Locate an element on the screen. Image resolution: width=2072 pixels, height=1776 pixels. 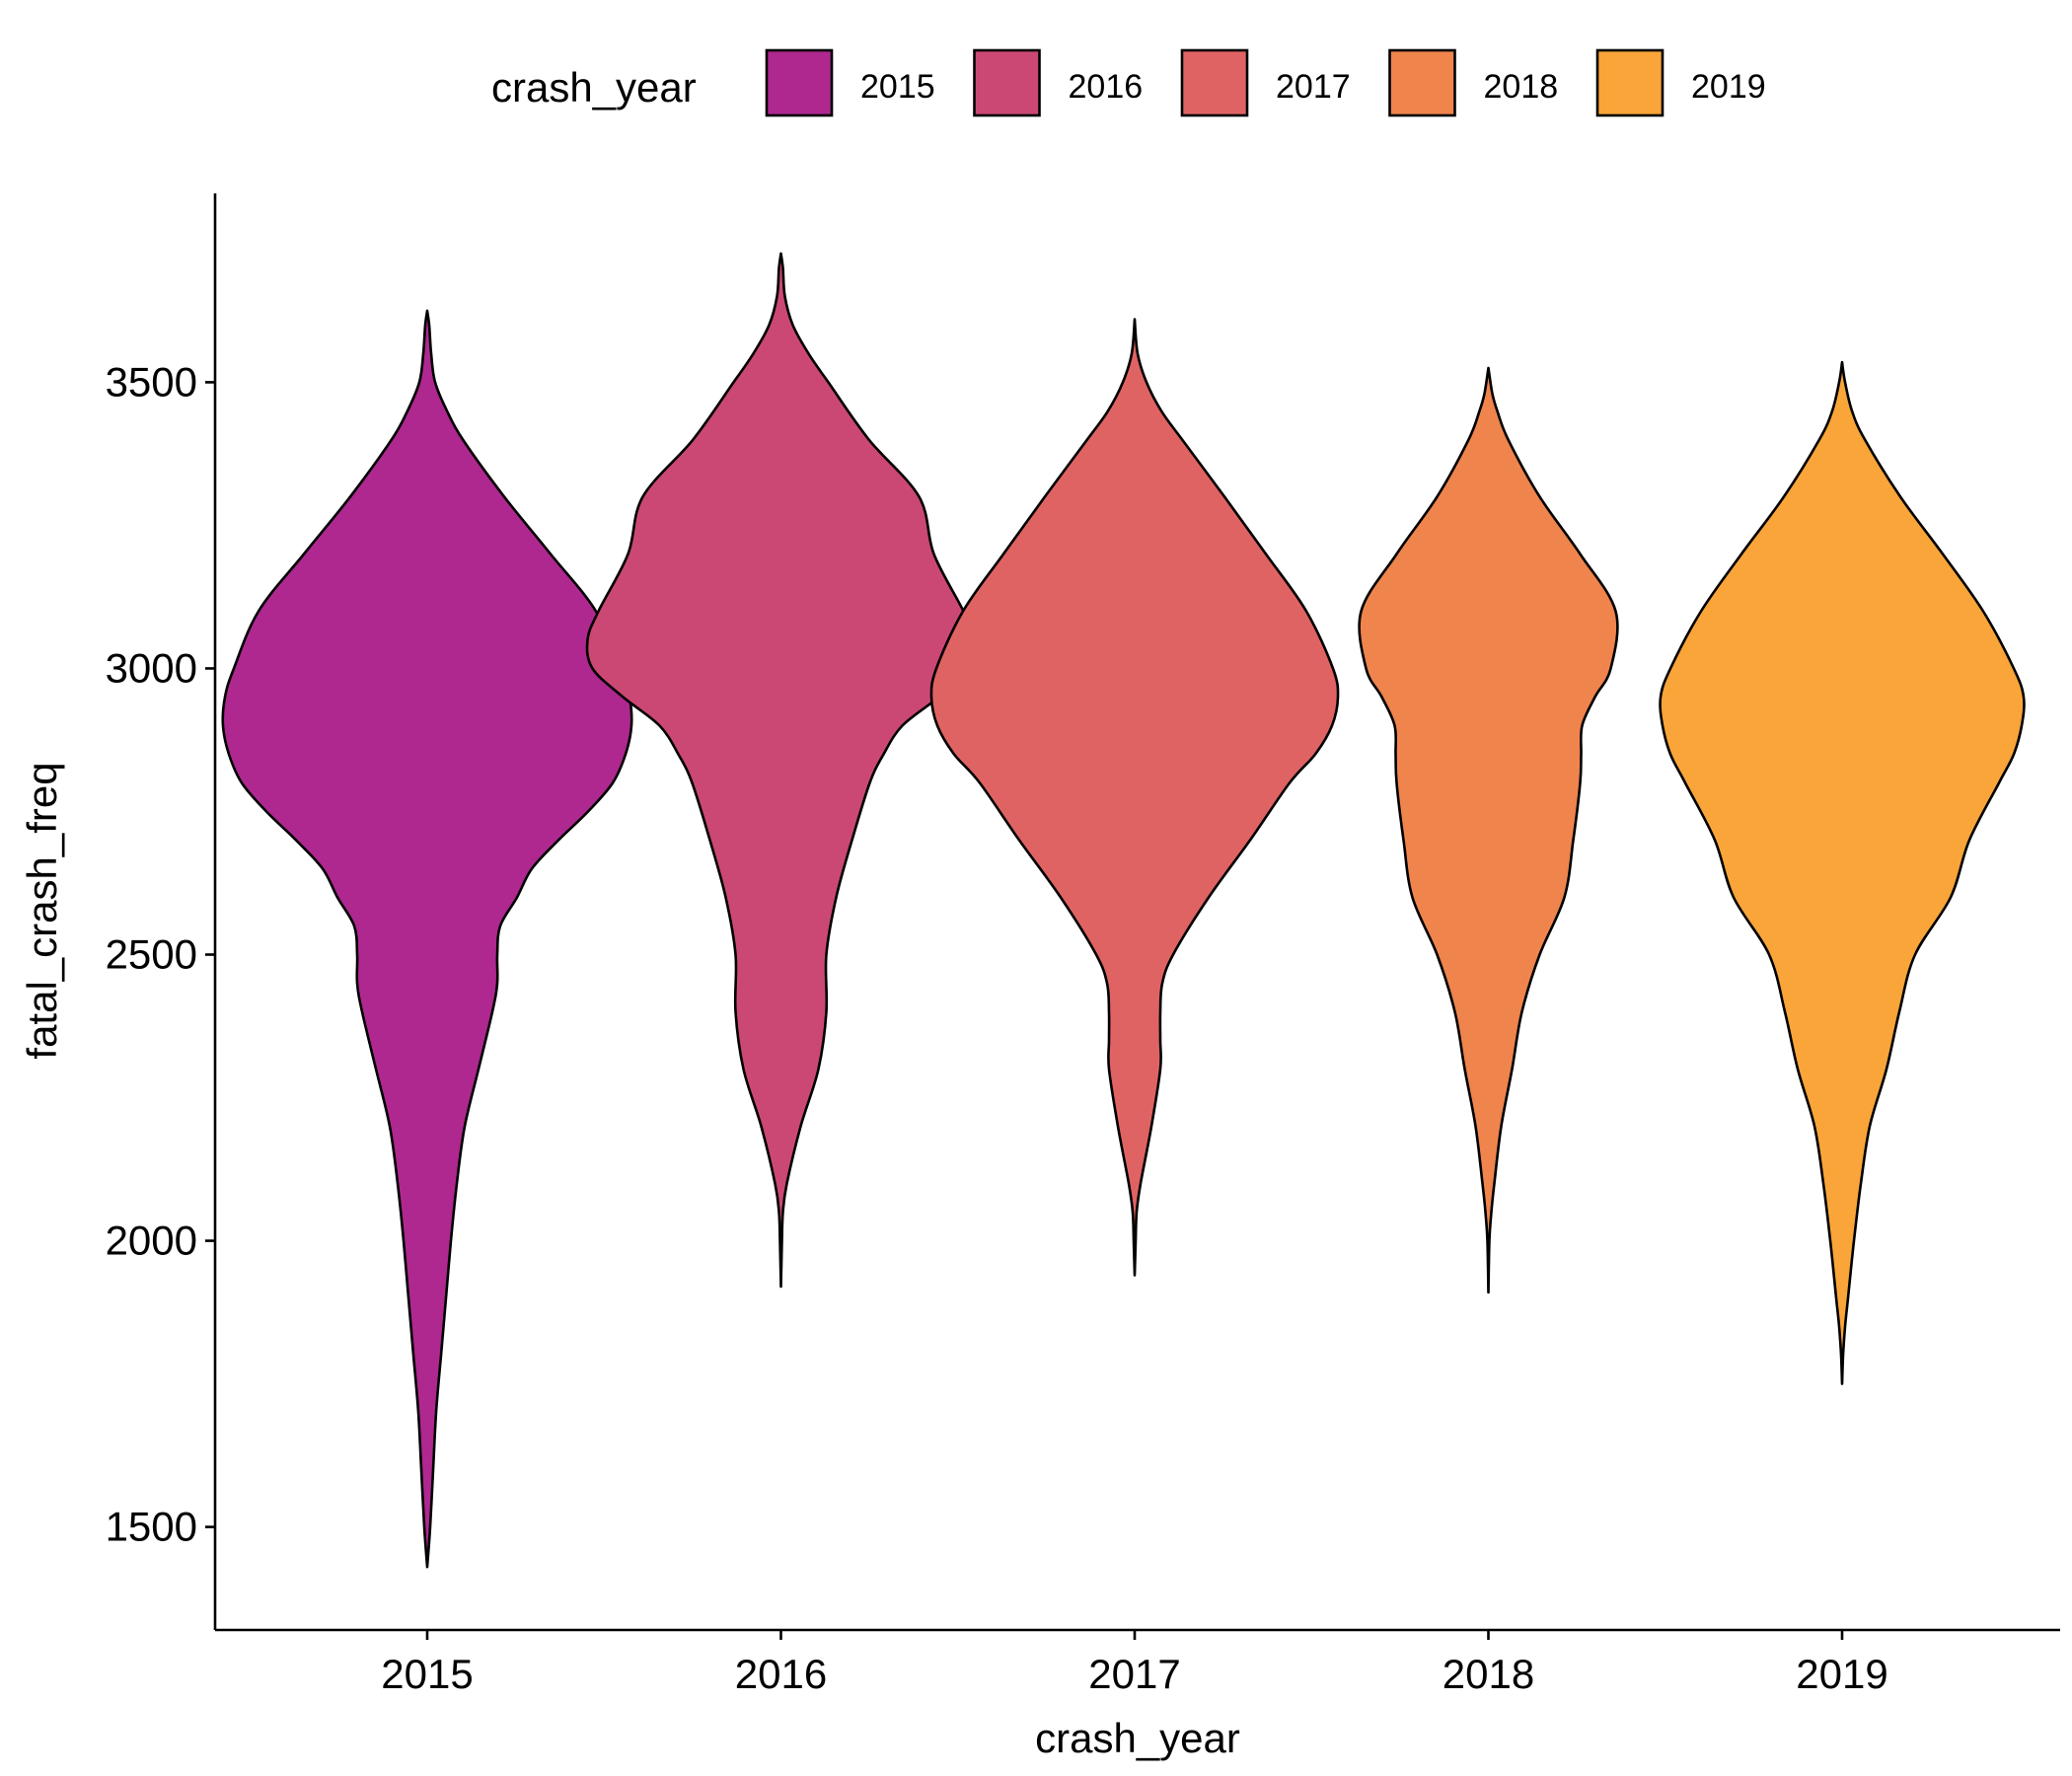
y-axis-title: fatal_crash_freq is located at coordinates (42, 911).